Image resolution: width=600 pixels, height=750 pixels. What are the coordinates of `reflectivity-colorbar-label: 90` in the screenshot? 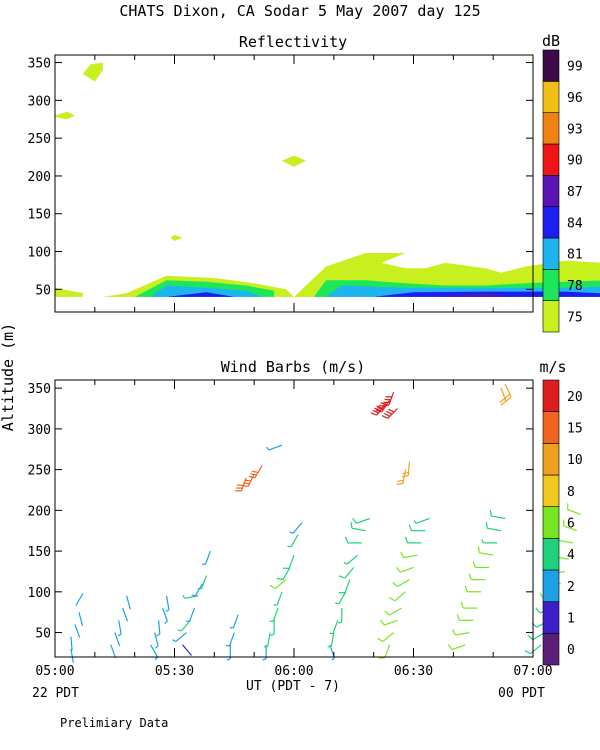 It's located at (575, 161).